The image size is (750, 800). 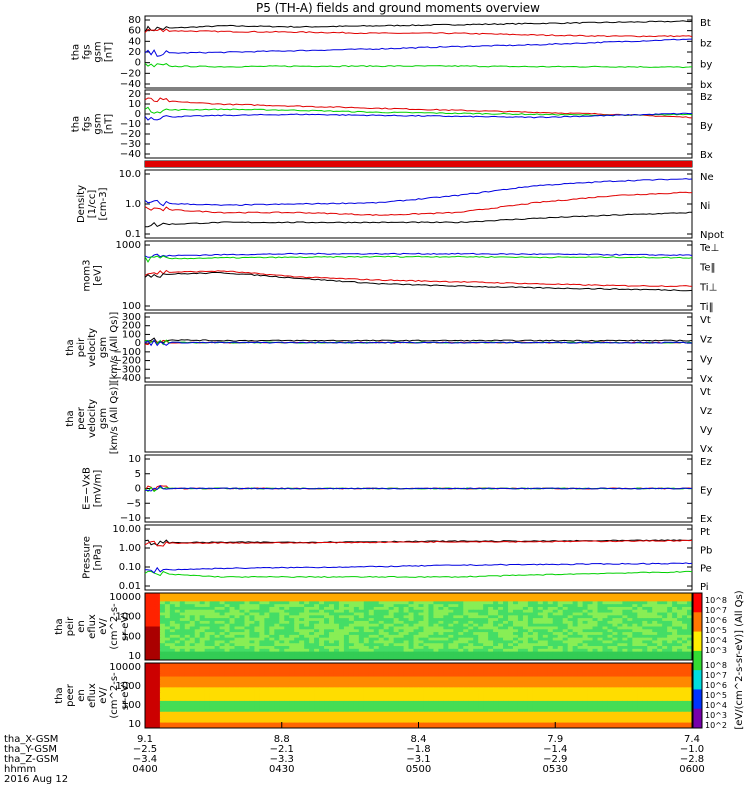 I want to click on series-bz, so click(x=418, y=33).